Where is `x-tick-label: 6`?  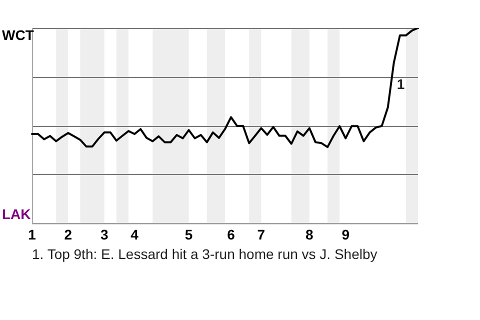 x-tick-label: 6 is located at coordinates (231, 234).